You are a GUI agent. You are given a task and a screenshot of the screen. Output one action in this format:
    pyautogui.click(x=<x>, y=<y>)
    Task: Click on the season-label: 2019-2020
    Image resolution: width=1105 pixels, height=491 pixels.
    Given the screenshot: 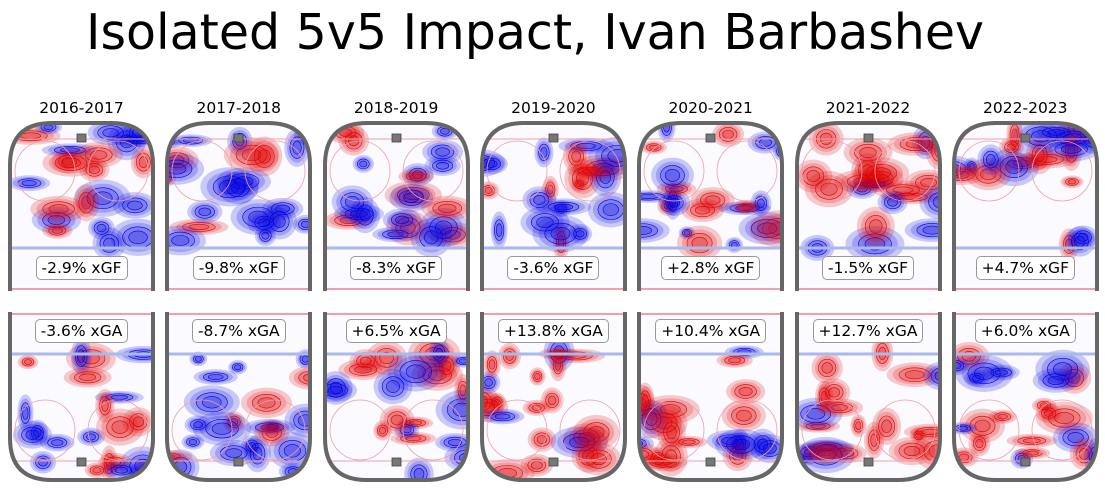 What is the action you would take?
    pyautogui.click(x=553, y=108)
    